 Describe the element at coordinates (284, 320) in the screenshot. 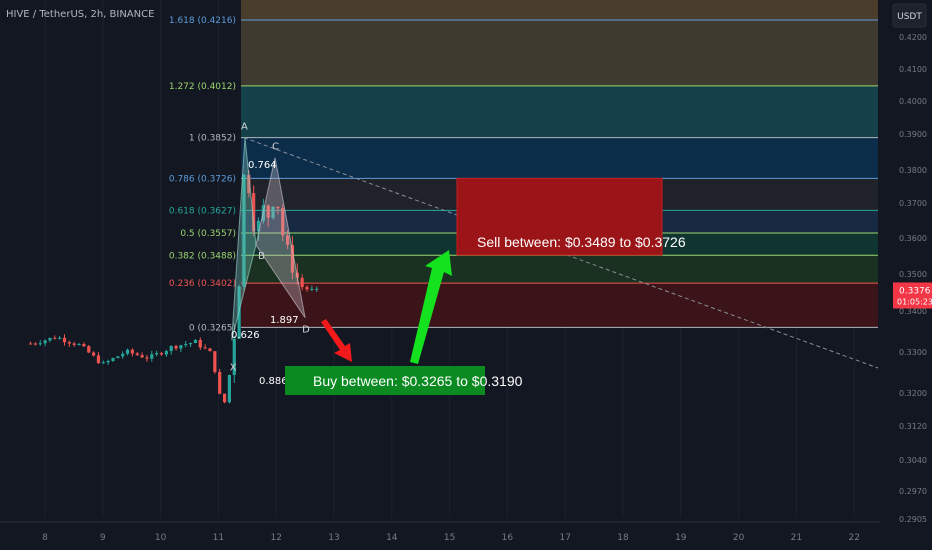

I see `pattern-ratio-label: 1.897` at that location.